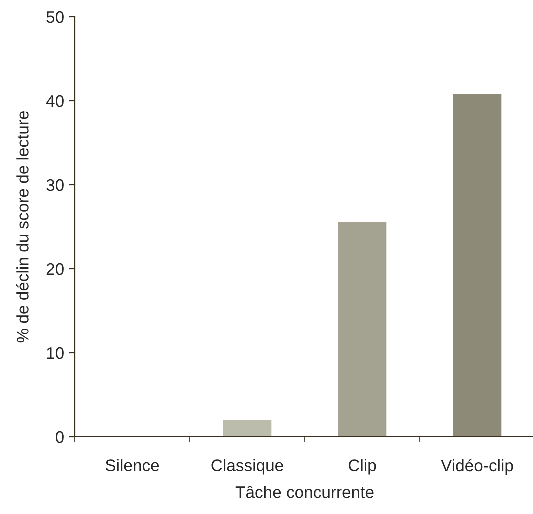  What do you see at coordinates (22, 227) in the screenshot?
I see `y-axis-title: % de déclin du score de lecture` at bounding box center [22, 227].